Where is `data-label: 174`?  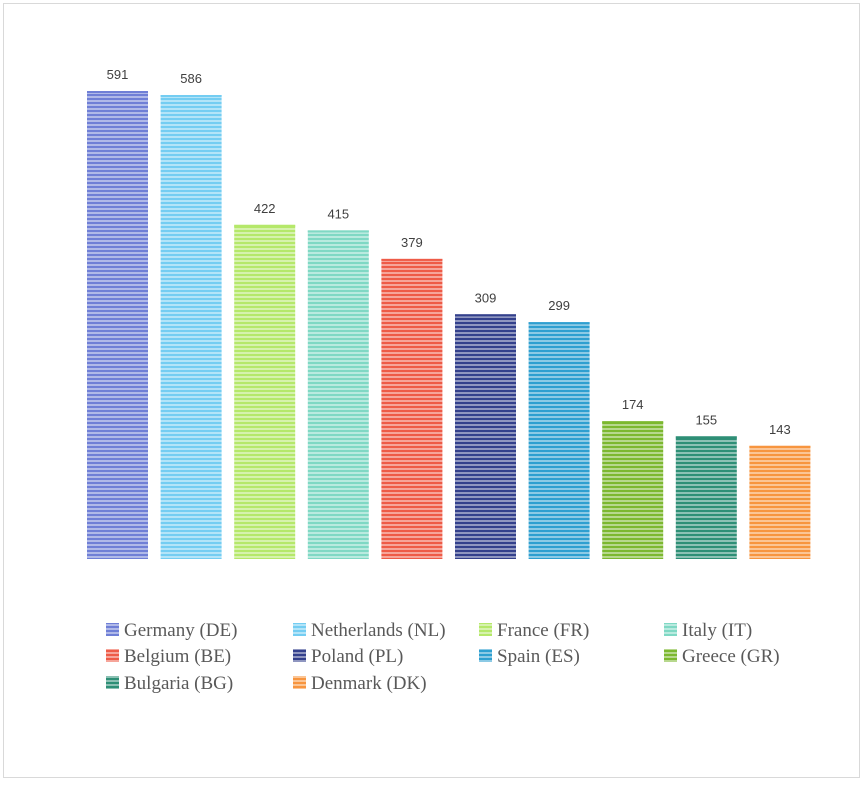
data-label: 174 is located at coordinates (633, 404).